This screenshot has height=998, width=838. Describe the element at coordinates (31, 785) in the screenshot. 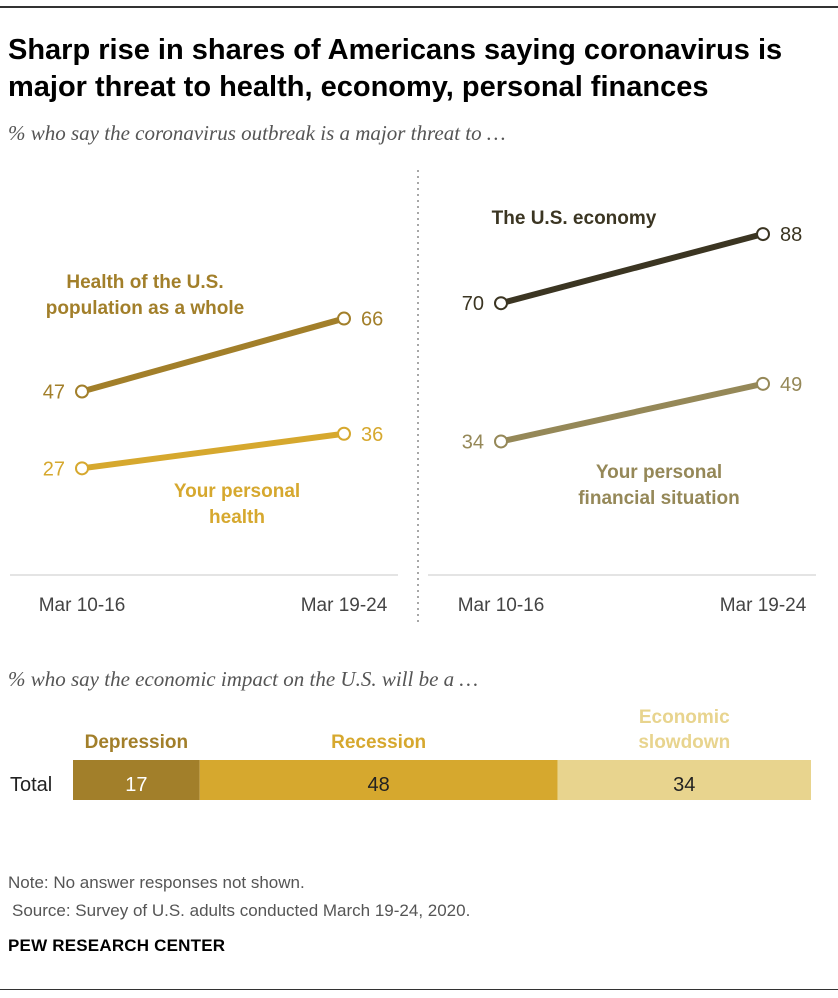

I see `category-label: Total` at that location.